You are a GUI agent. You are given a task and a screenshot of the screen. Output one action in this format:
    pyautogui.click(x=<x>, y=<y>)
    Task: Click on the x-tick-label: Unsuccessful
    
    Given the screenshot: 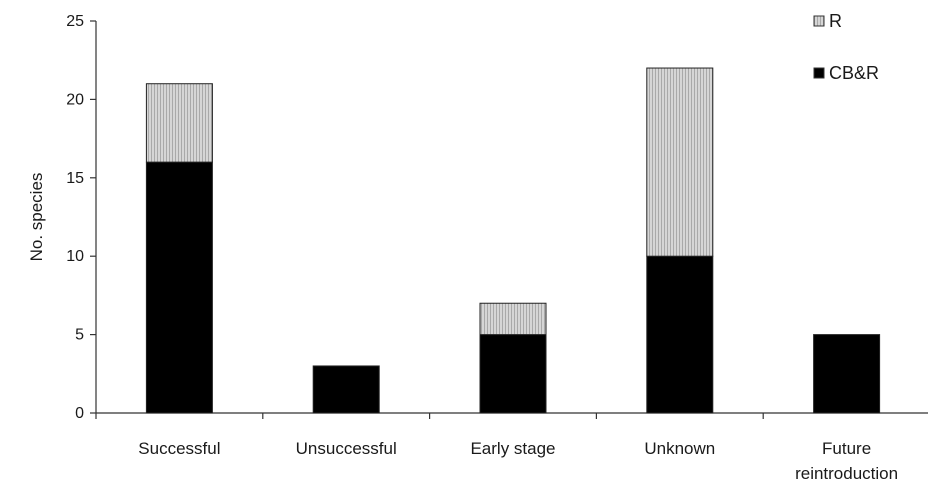 What is the action you would take?
    pyautogui.click(x=346, y=448)
    